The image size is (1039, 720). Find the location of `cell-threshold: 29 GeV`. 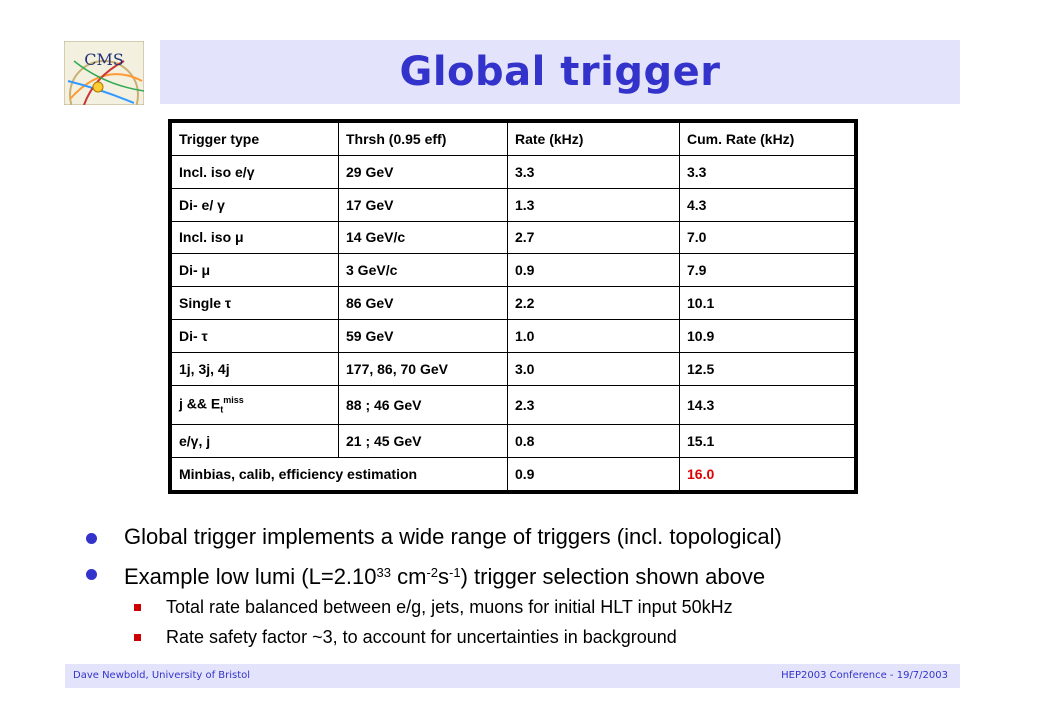

cell-threshold: 29 GeV is located at coordinates (423, 171).